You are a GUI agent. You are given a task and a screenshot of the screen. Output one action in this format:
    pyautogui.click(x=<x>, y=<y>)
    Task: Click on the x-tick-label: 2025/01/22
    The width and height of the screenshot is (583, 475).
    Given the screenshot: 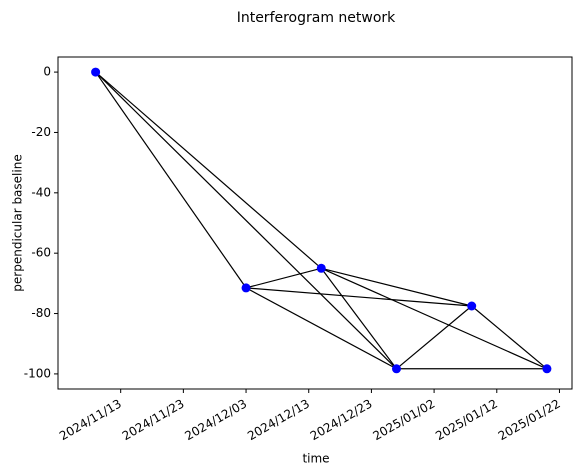 What is the action you would take?
    pyautogui.click(x=529, y=420)
    